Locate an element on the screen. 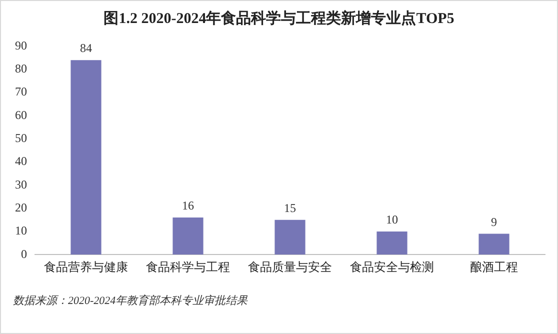 The width and height of the screenshot is (558, 334). x-tick-label: 食品安全与检测 is located at coordinates (392, 267).